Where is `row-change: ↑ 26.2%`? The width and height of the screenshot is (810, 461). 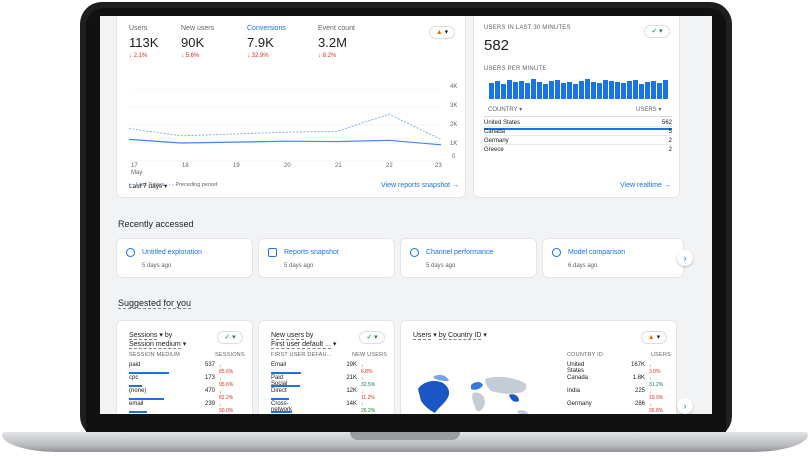
row-change: ↑ 26.2% is located at coordinates (368, 408).